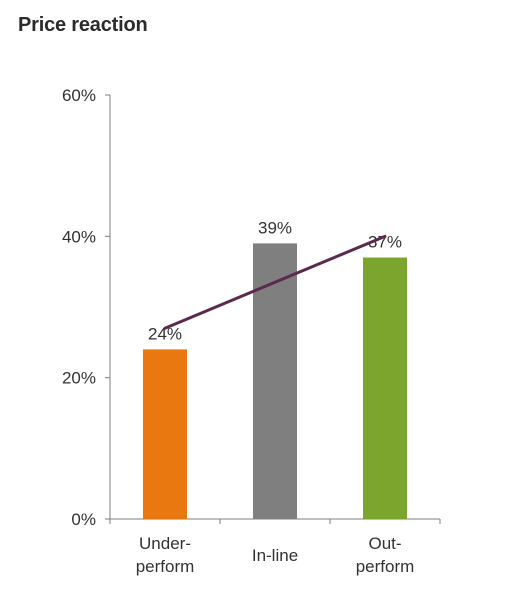  I want to click on x-category-label: Under-perform, so click(165, 555).